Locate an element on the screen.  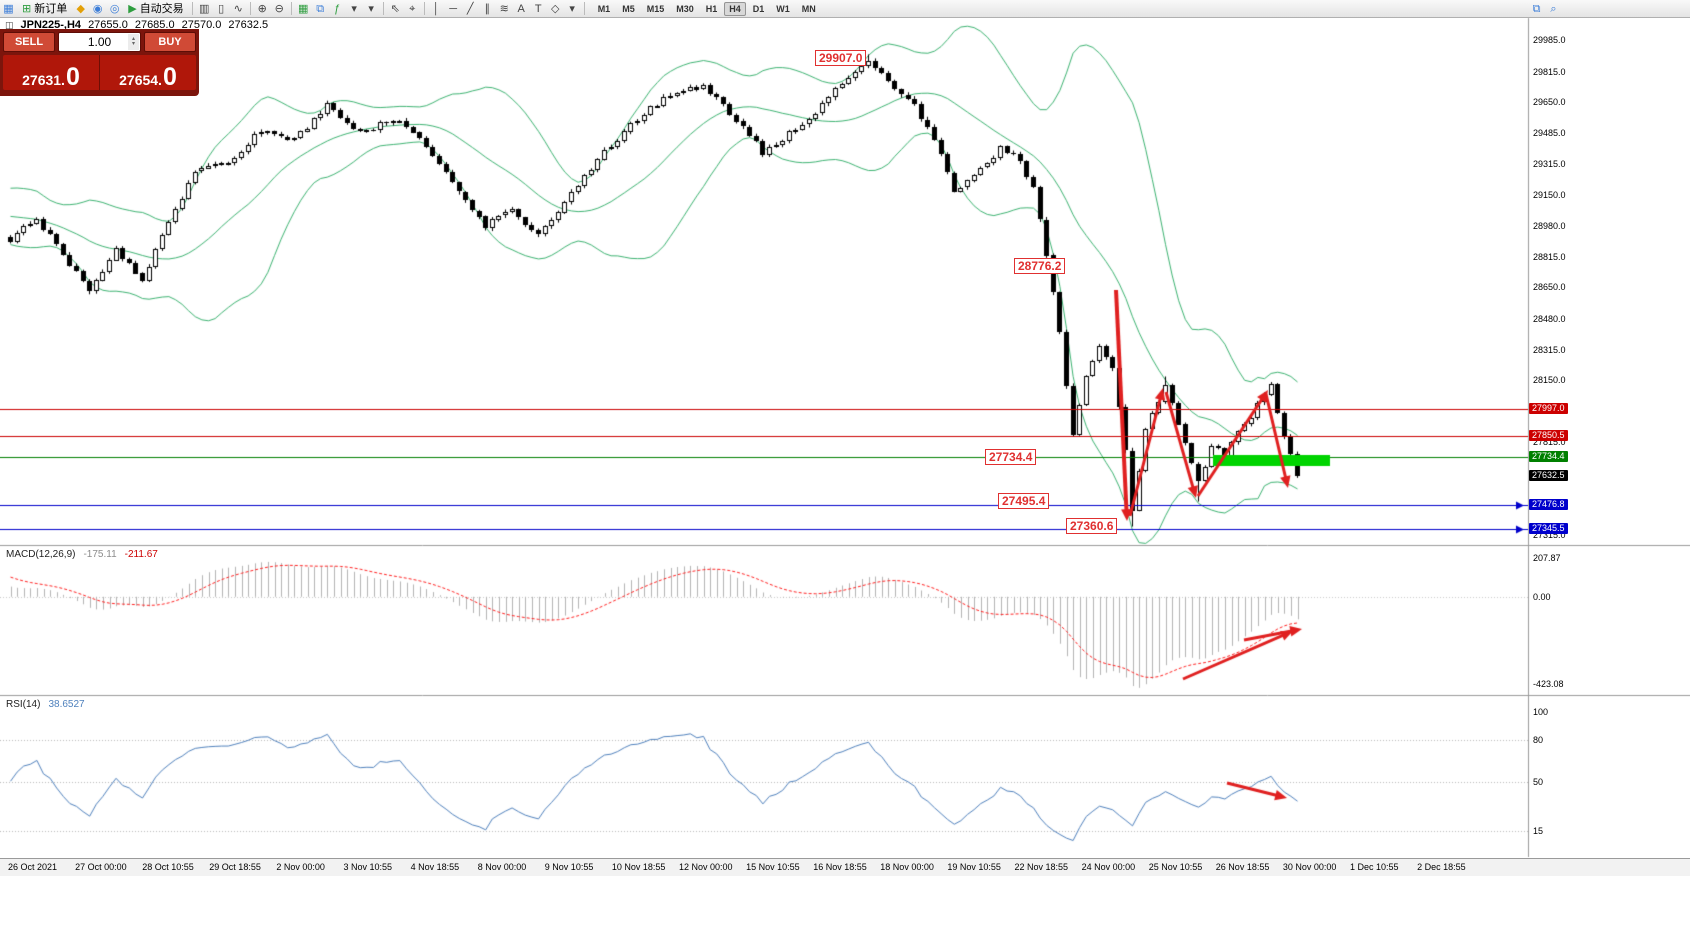
cursor-icon: ⇖ is located at coordinates (395, 8).